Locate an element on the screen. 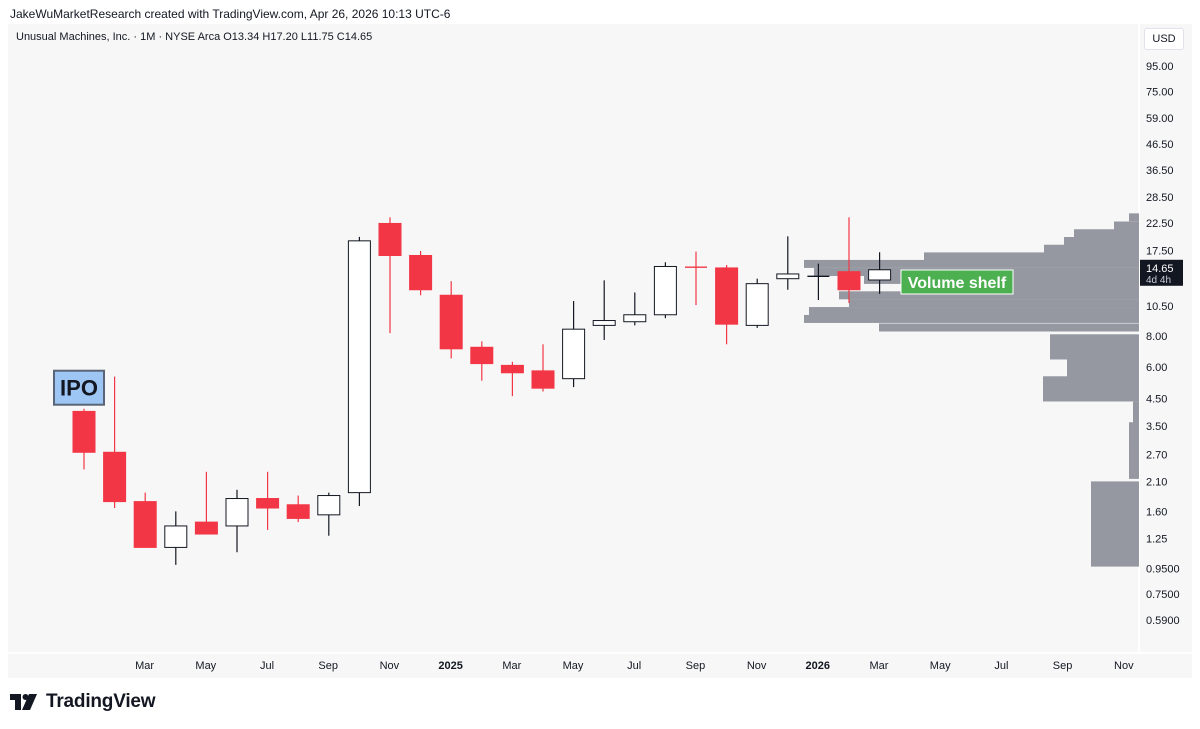  price-axis-label: 17.50 is located at coordinates (1160, 251).